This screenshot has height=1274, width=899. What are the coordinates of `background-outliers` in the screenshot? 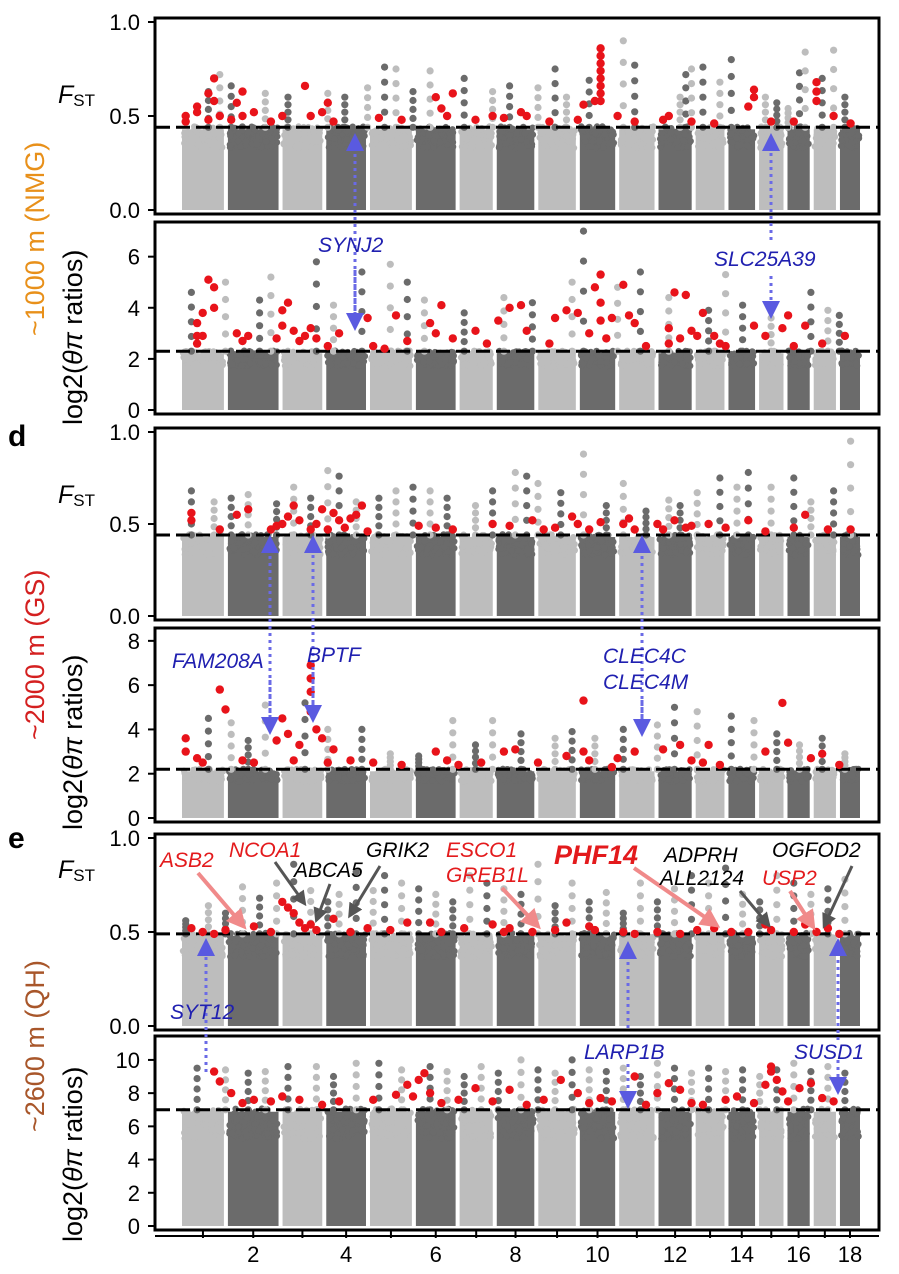 It's located at (521, 488).